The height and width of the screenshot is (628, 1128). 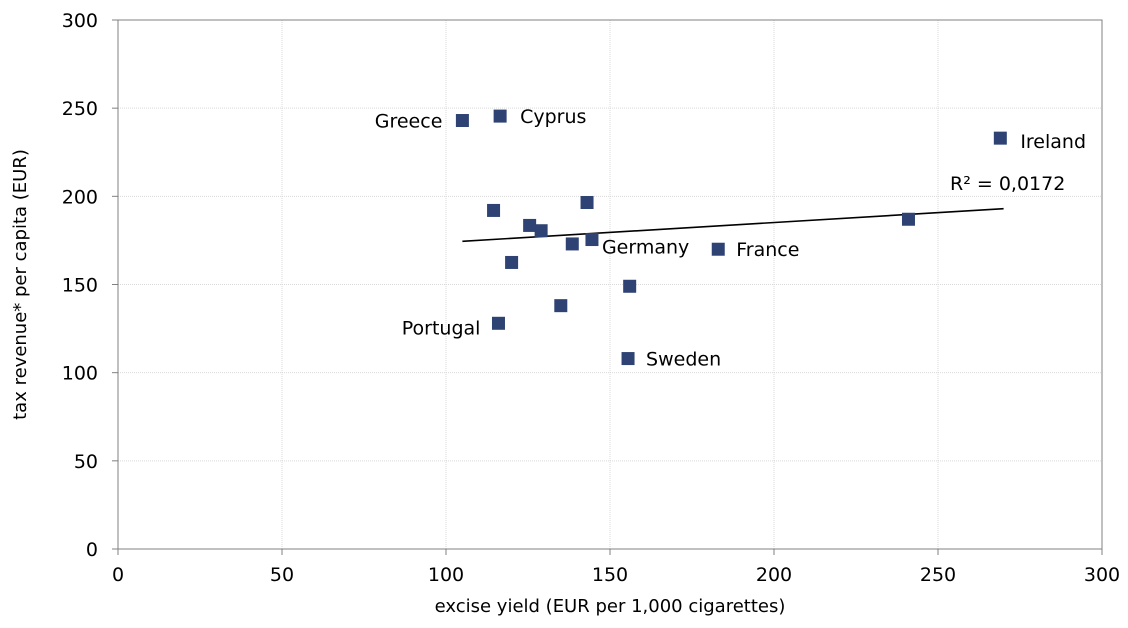 What do you see at coordinates (683, 360) in the screenshot?
I see `point-label: Sweden` at bounding box center [683, 360].